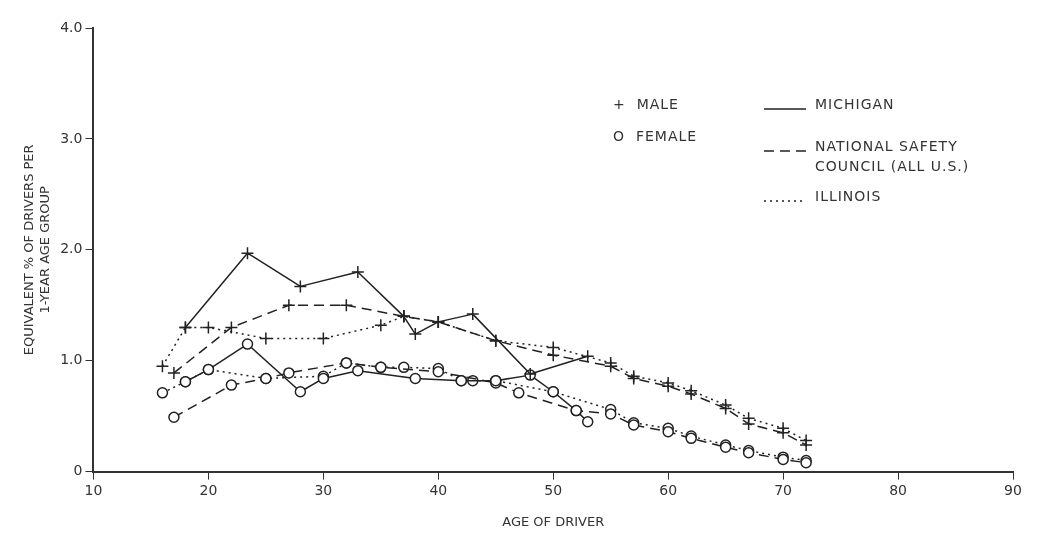  What do you see at coordinates (71, 26) in the screenshot?
I see `y-tick-label: 4.0` at bounding box center [71, 26].